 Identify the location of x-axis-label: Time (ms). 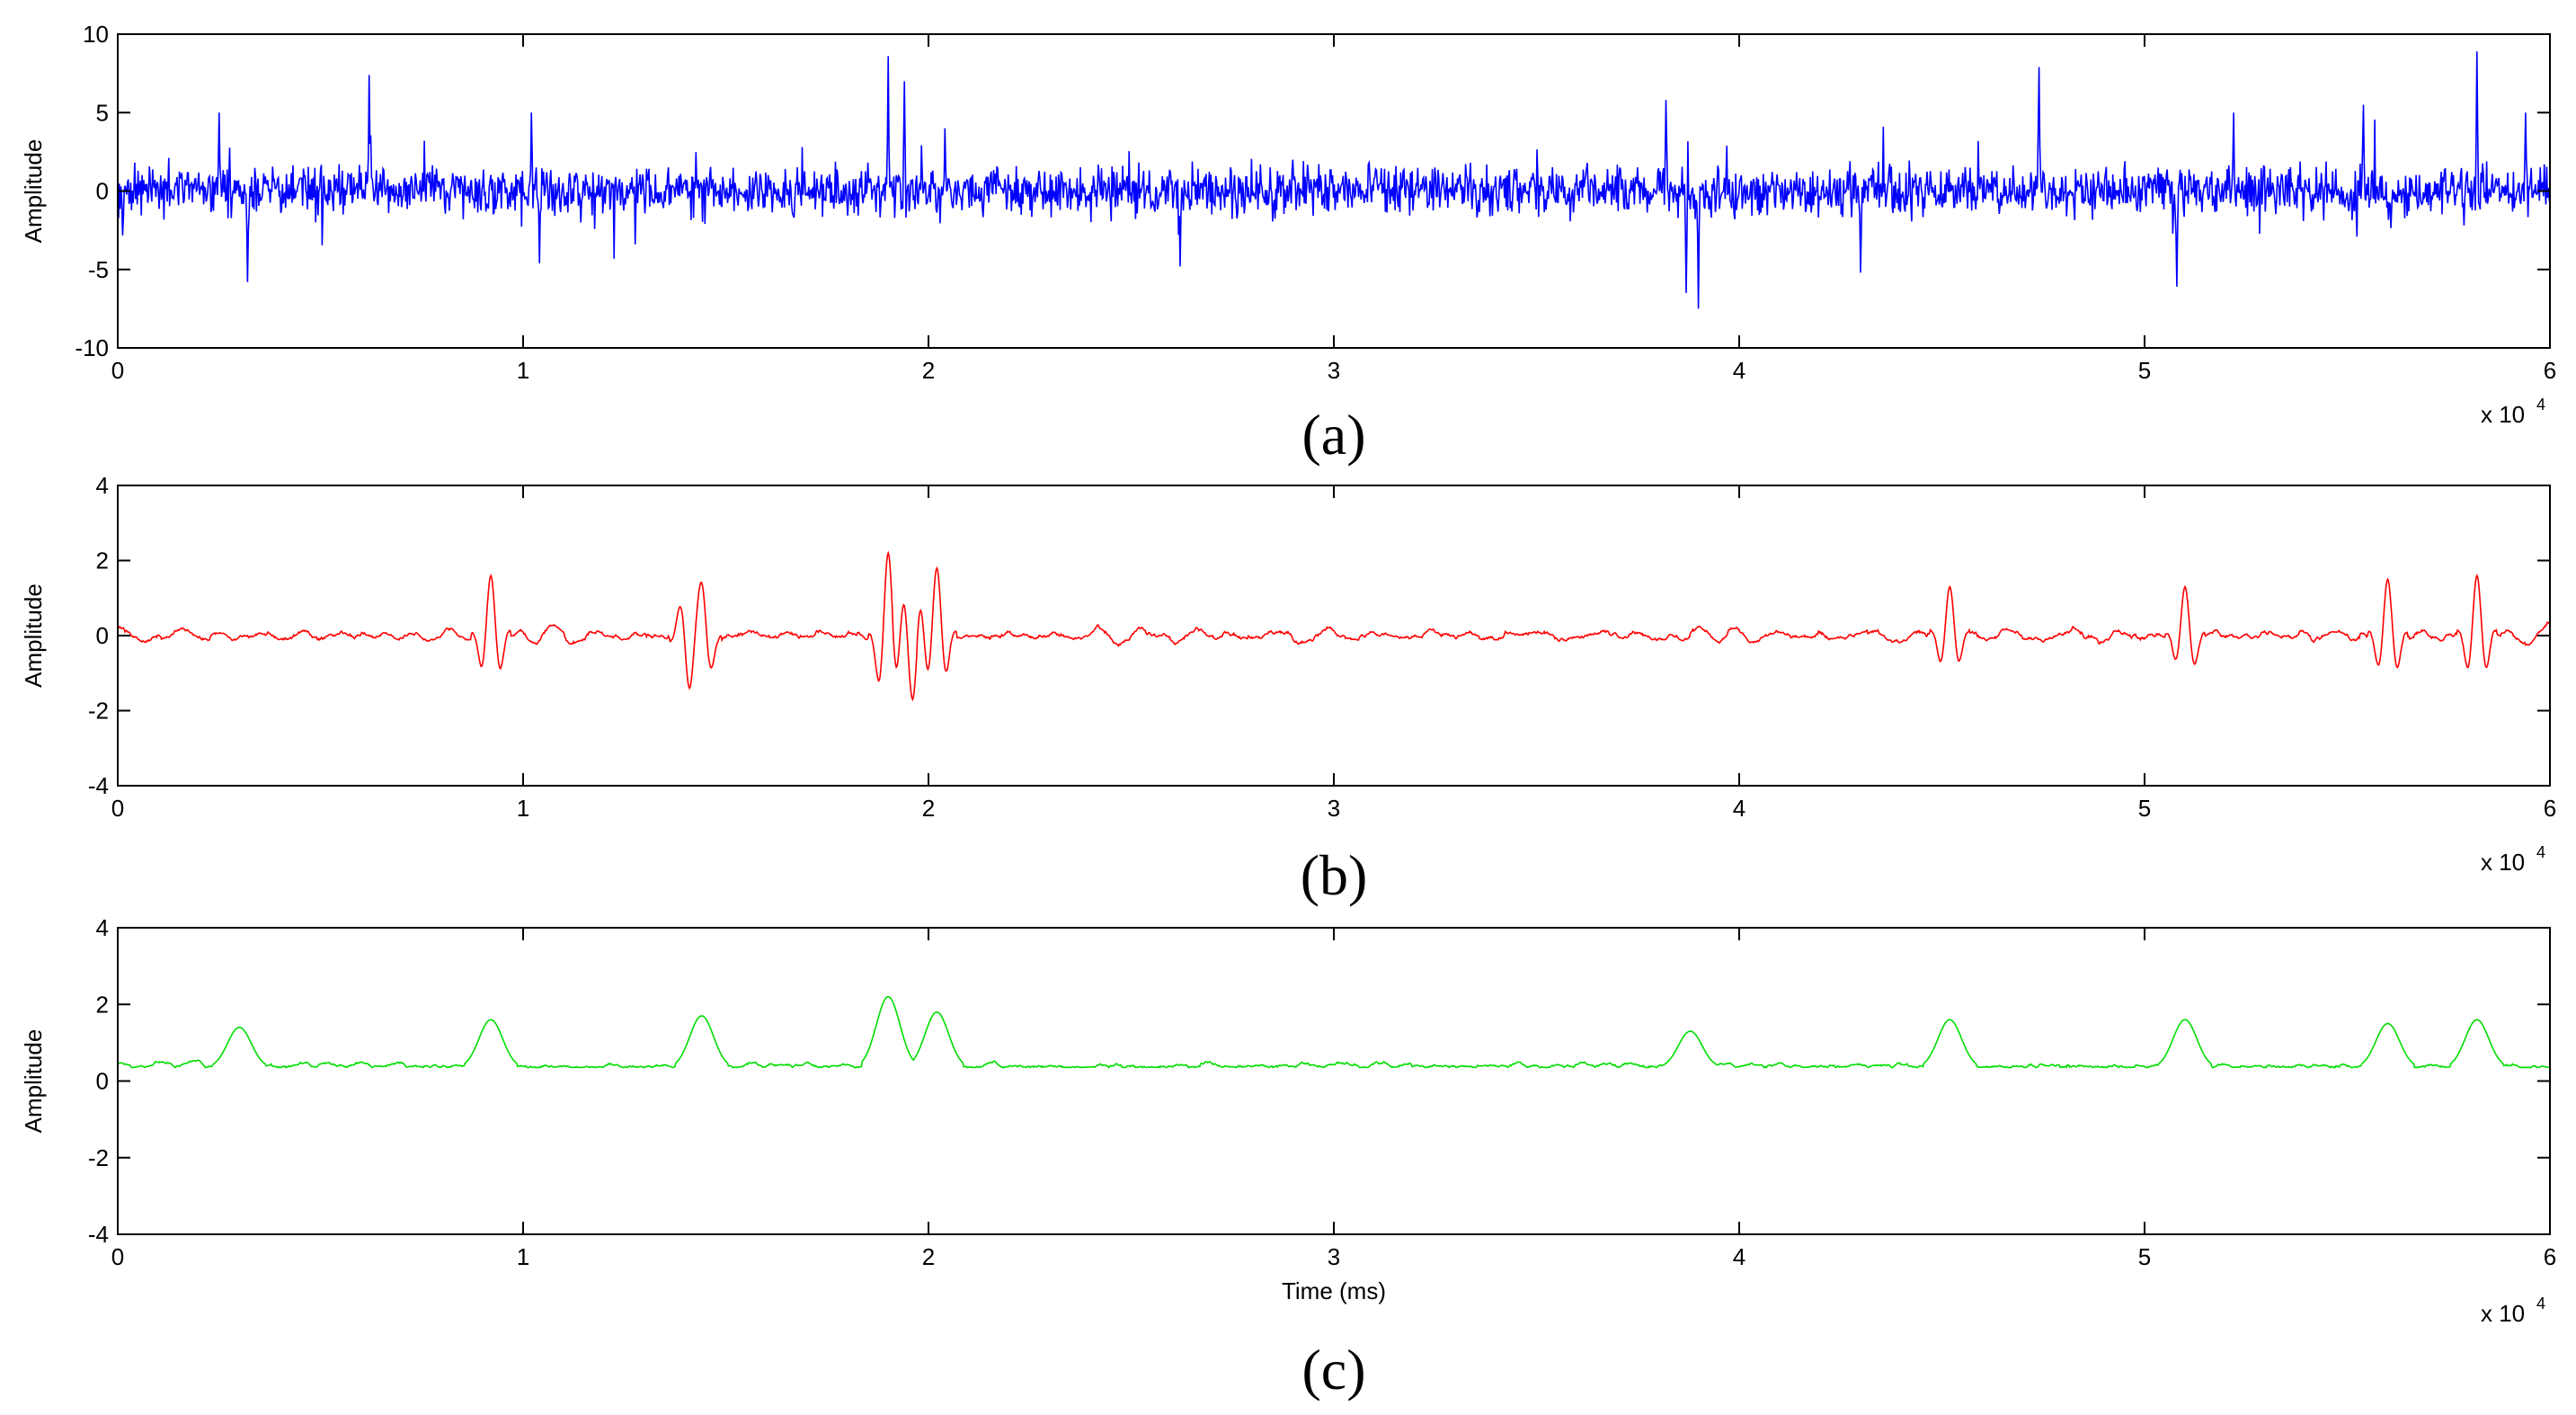
(1334, 1290).